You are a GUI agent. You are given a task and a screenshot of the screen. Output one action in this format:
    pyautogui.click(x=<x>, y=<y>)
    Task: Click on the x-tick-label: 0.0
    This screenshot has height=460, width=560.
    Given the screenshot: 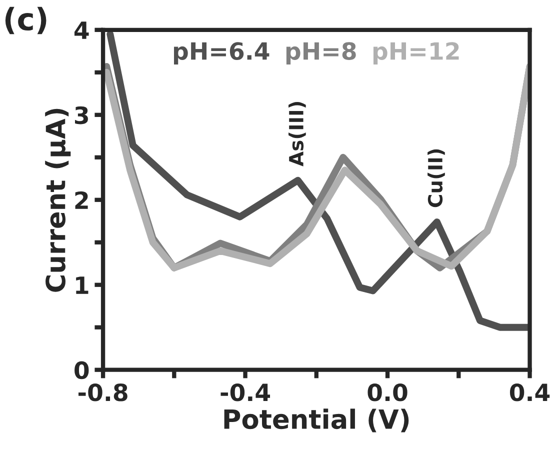 What is the action you would take?
    pyautogui.click(x=388, y=392)
    